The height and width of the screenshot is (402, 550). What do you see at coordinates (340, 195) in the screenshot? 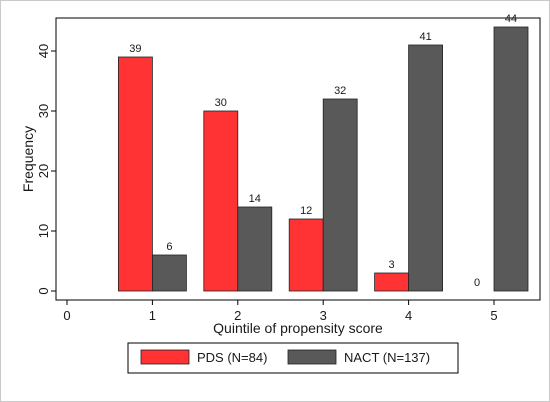
I see `bar-nact-q3` at bounding box center [340, 195].